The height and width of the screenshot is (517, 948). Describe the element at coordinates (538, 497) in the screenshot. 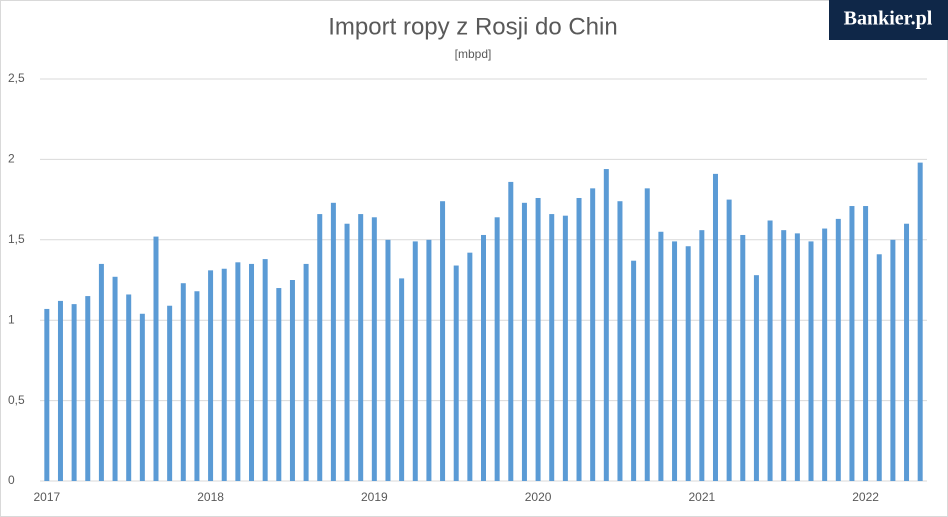

I see `x-tick-label: 2020` at that location.